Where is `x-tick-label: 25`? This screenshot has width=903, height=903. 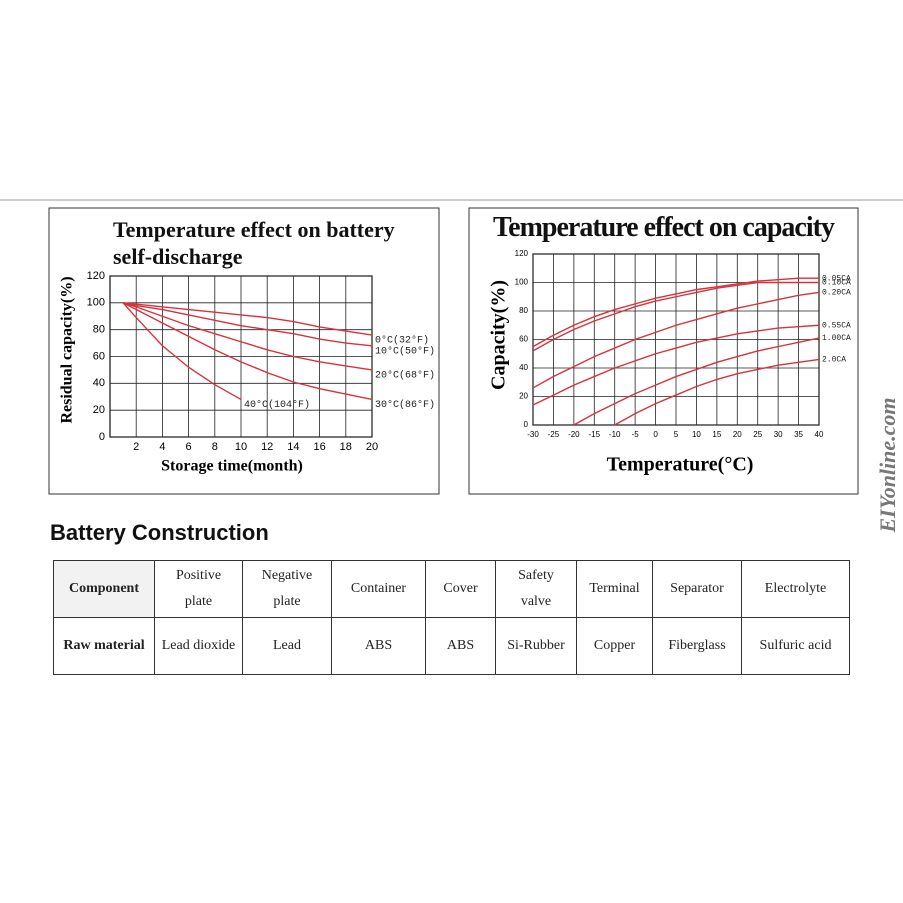
x-tick-label: 25 is located at coordinates (757, 434).